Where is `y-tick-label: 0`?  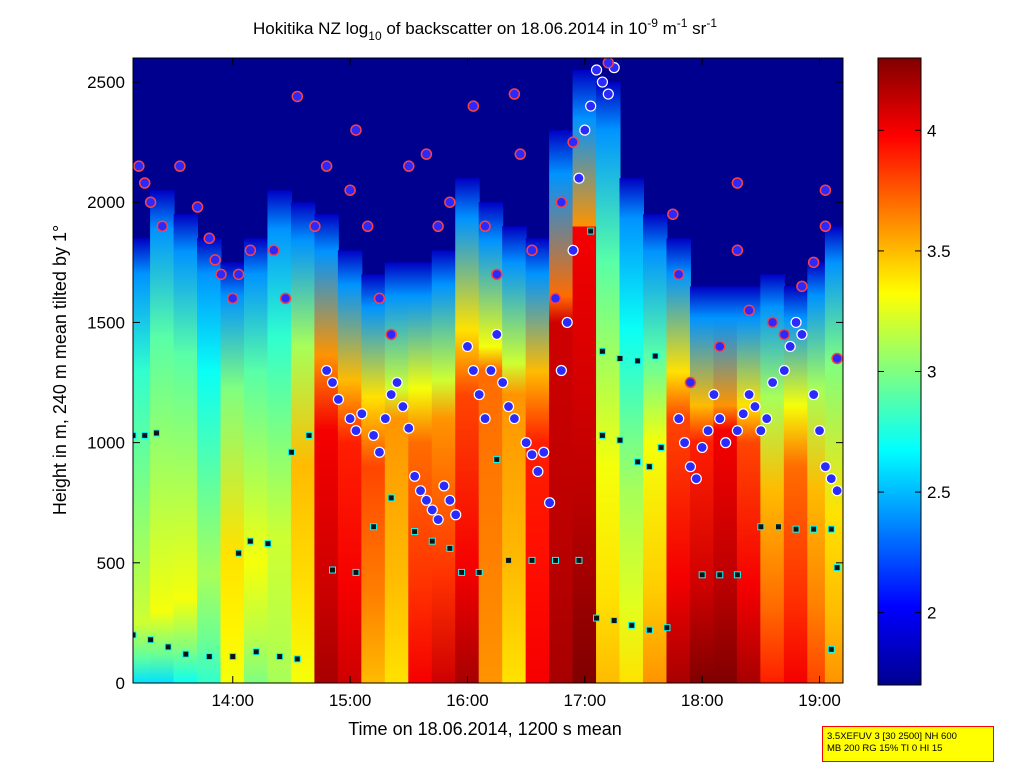
y-tick-label: 0 is located at coordinates (120, 683).